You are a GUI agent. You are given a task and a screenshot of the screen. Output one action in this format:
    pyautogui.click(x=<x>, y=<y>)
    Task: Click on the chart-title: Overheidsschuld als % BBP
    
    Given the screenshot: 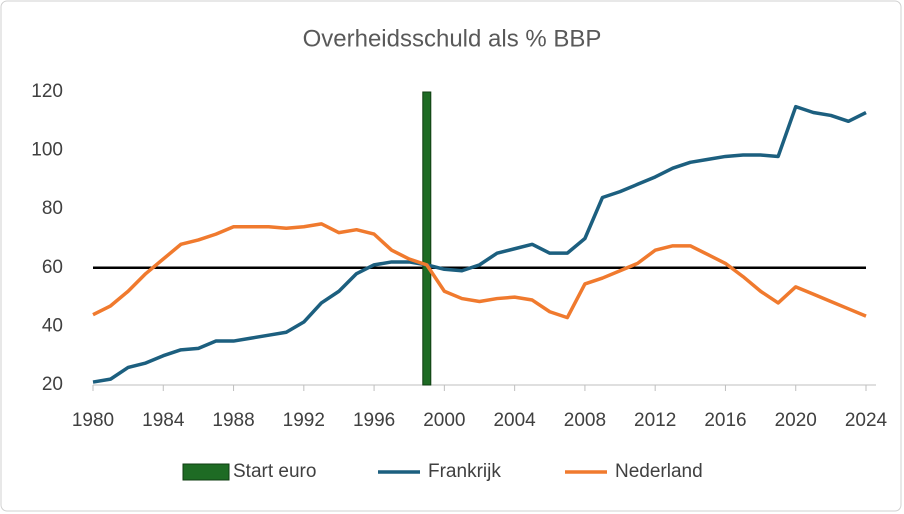 What is the action you would take?
    pyautogui.click(x=452, y=38)
    